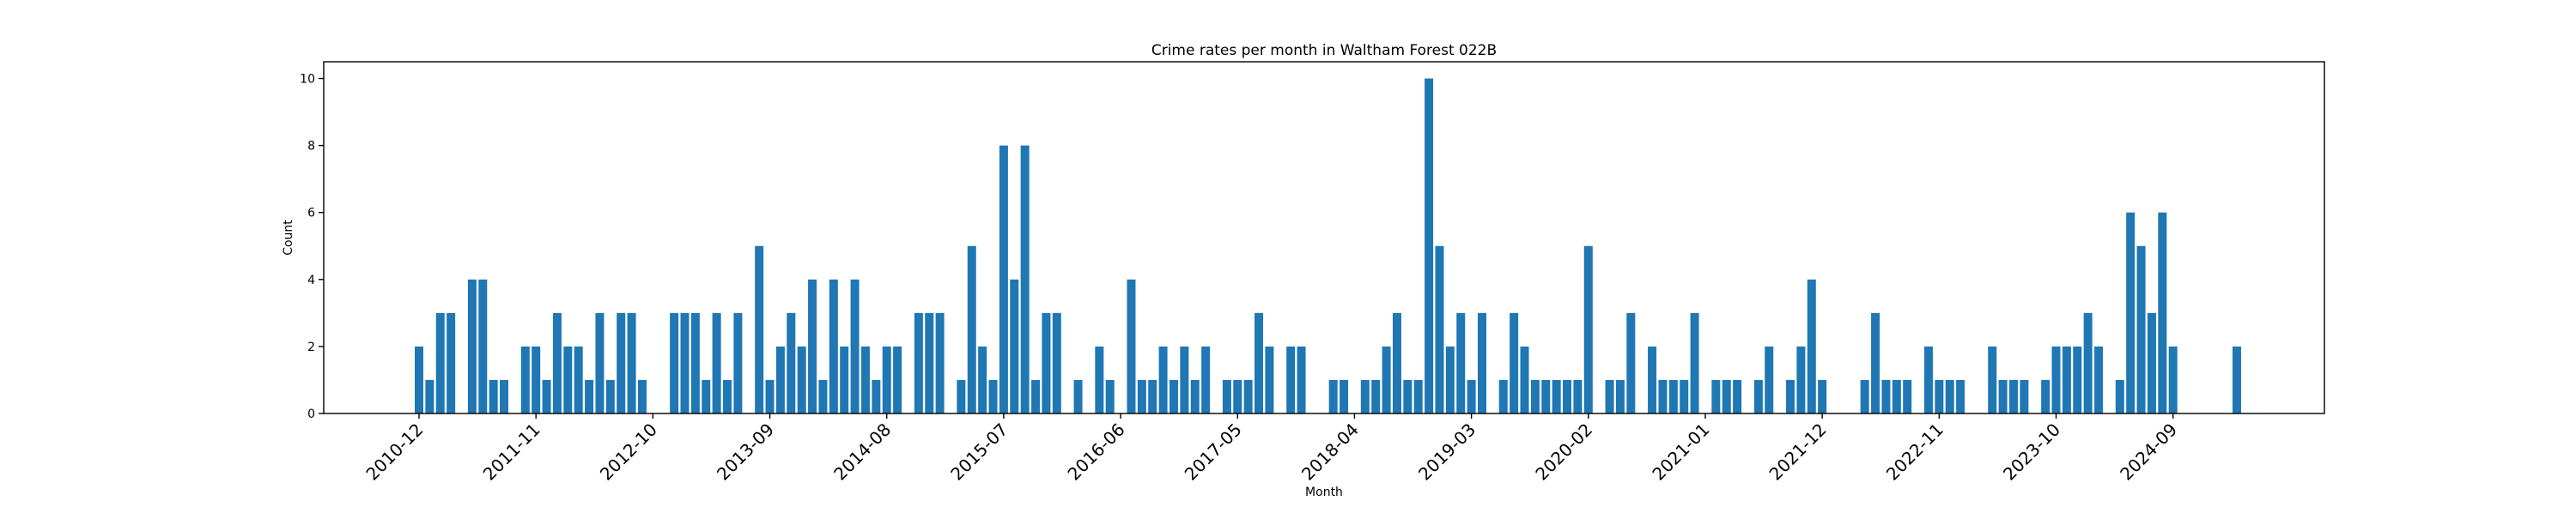 The width and height of the screenshot is (2576, 519). What do you see at coordinates (629, 452) in the screenshot?
I see `x-tick-label: 2012-10` at bounding box center [629, 452].